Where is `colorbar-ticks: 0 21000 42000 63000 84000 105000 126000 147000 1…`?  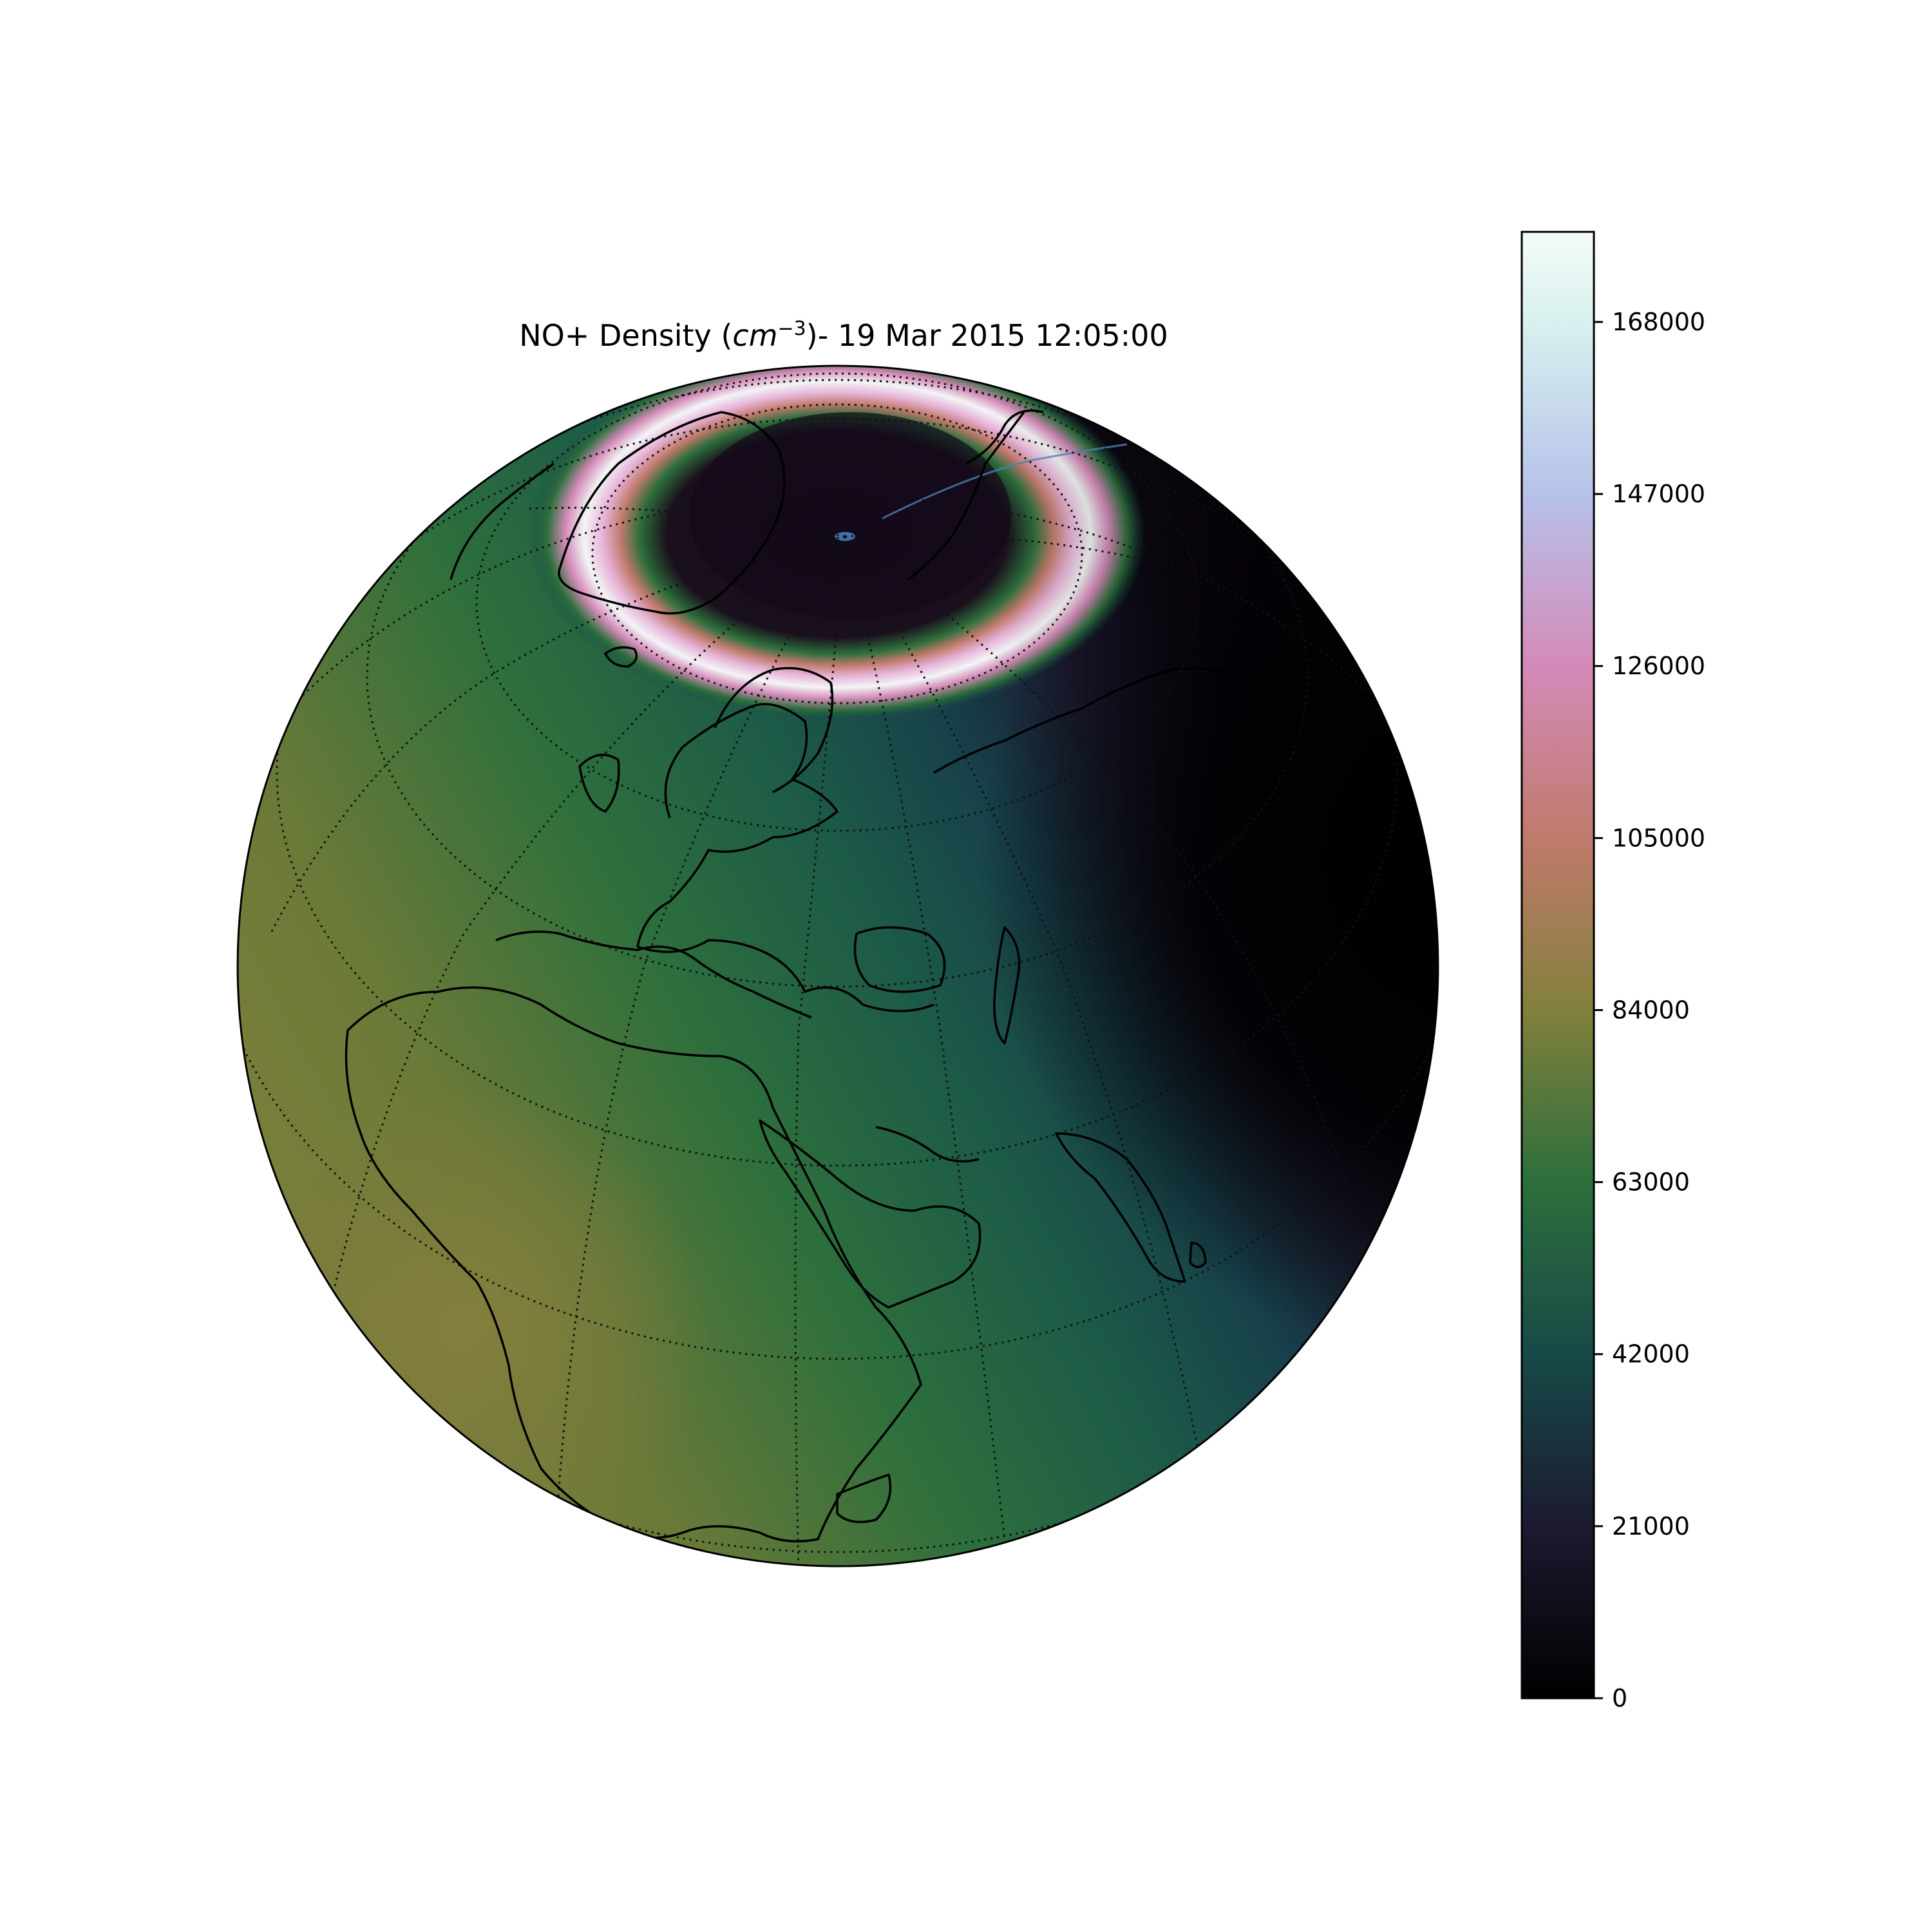
colorbar-ticks: 0 21000 42000 63000 84000 105000 126000 147000 1… is located at coordinates (1649, 1010).